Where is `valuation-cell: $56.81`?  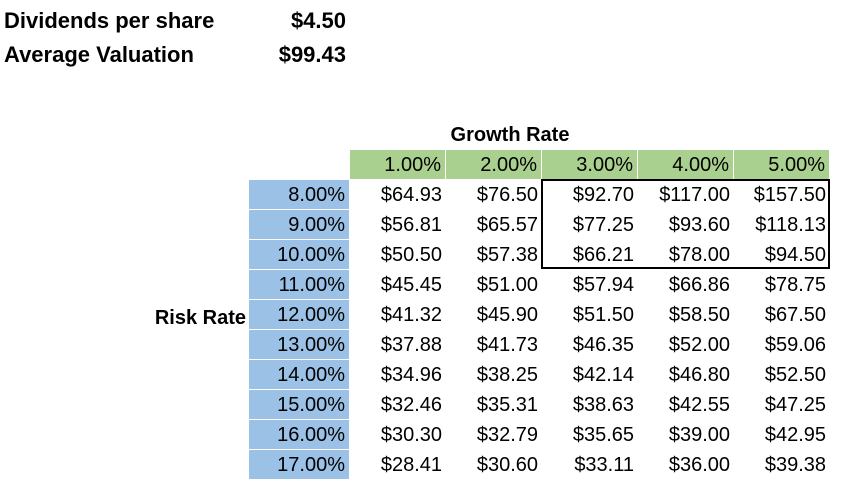 valuation-cell: $56.81 is located at coordinates (411, 225).